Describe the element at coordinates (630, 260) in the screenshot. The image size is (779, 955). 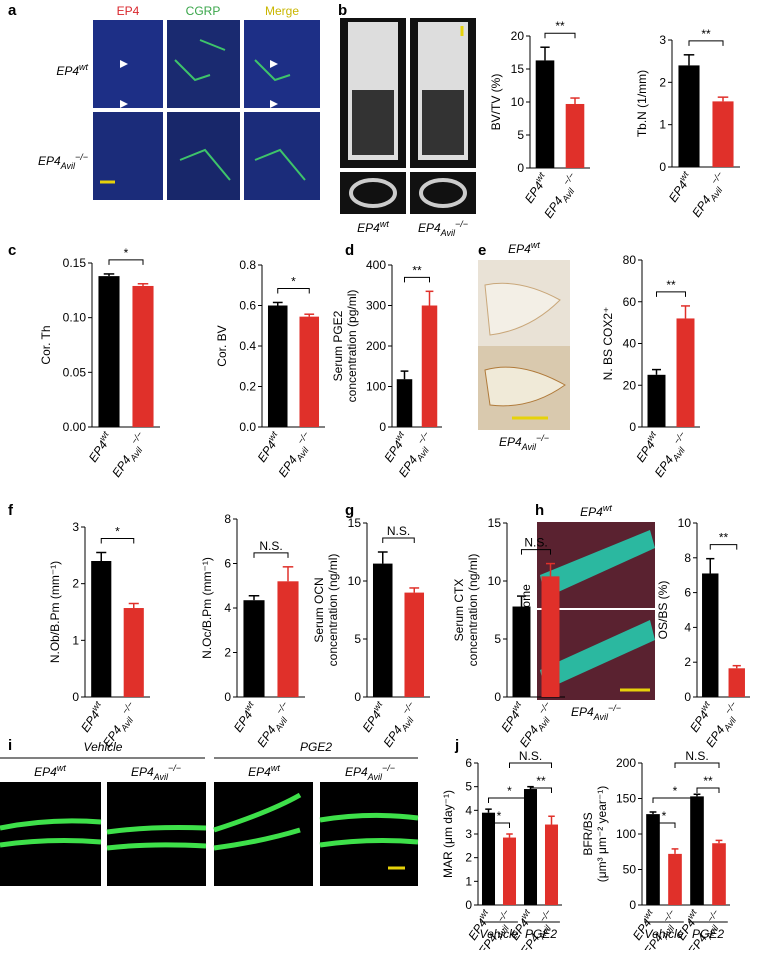
I see `y-tick-label: 80` at that location.